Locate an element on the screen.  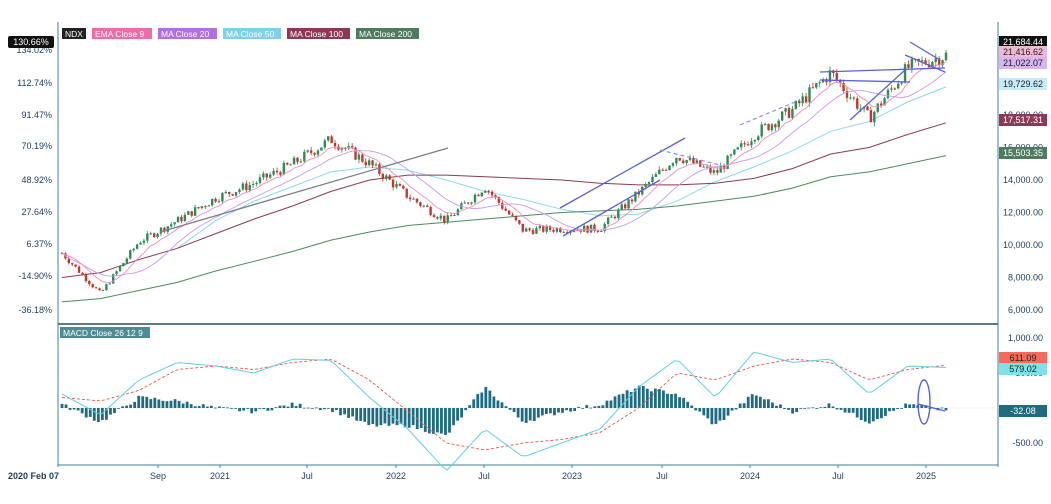
left-axis-label: -36.18% is located at coordinates (35, 310).